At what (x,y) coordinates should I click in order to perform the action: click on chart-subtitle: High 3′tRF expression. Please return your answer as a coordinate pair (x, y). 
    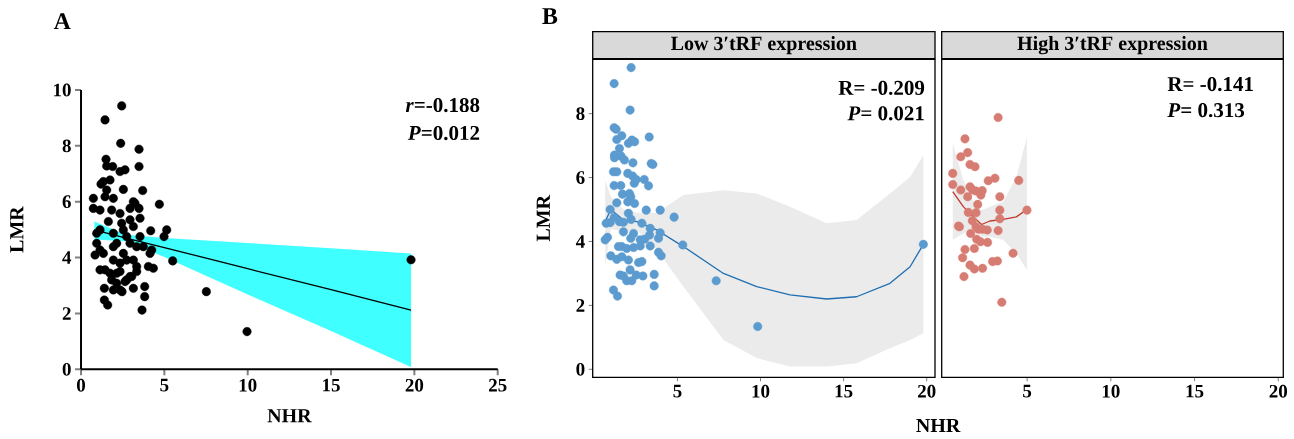
    Looking at the image, I should click on (1112, 45).